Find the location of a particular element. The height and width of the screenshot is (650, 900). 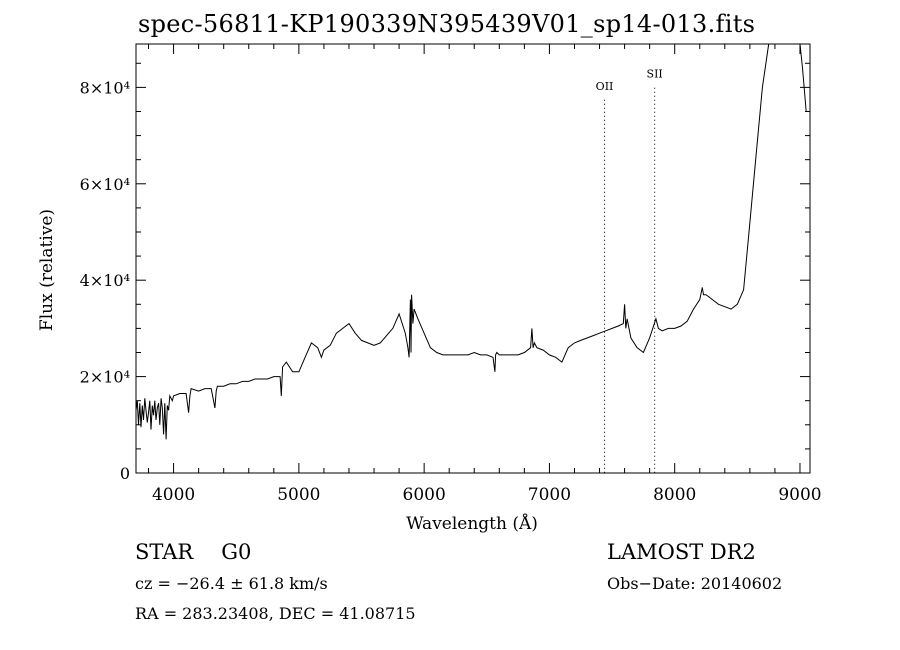

y-tick-label: 6×10⁴ is located at coordinates (105, 184).